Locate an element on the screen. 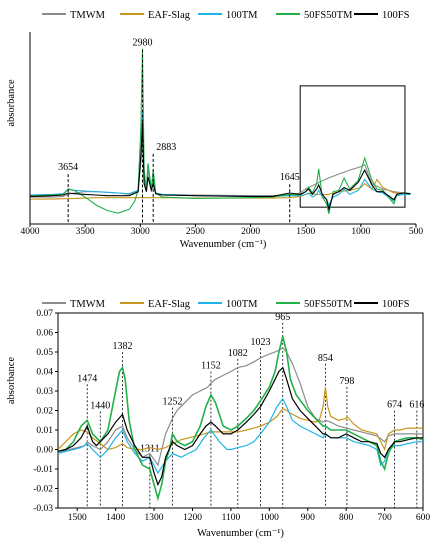 The height and width of the screenshot is (550, 437). x-tick-label-2500: 2500 is located at coordinates (195, 232).